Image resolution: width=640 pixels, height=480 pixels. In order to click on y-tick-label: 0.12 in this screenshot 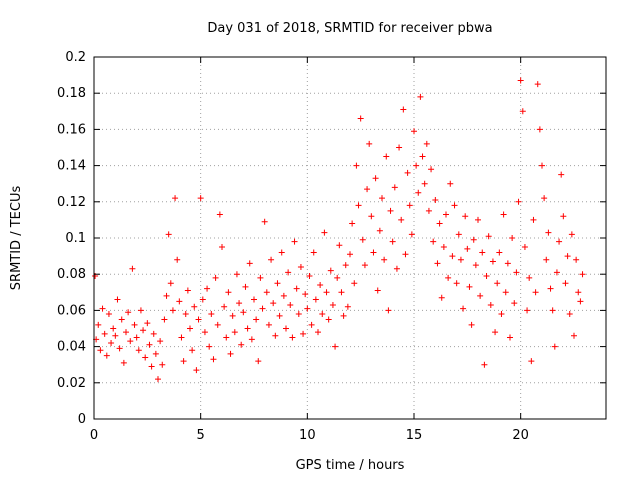, I will do `click(71, 202)`.